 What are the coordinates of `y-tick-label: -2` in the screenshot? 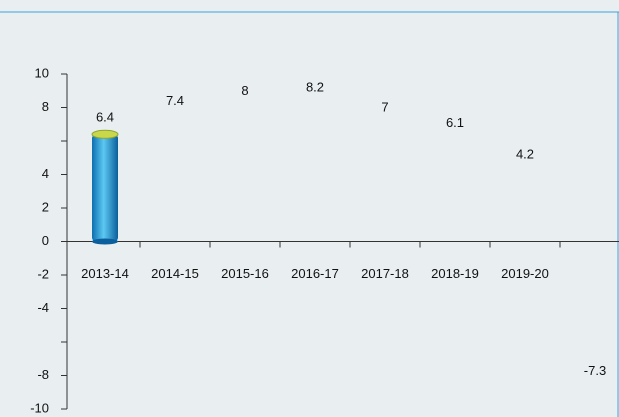 It's located at (43, 273).